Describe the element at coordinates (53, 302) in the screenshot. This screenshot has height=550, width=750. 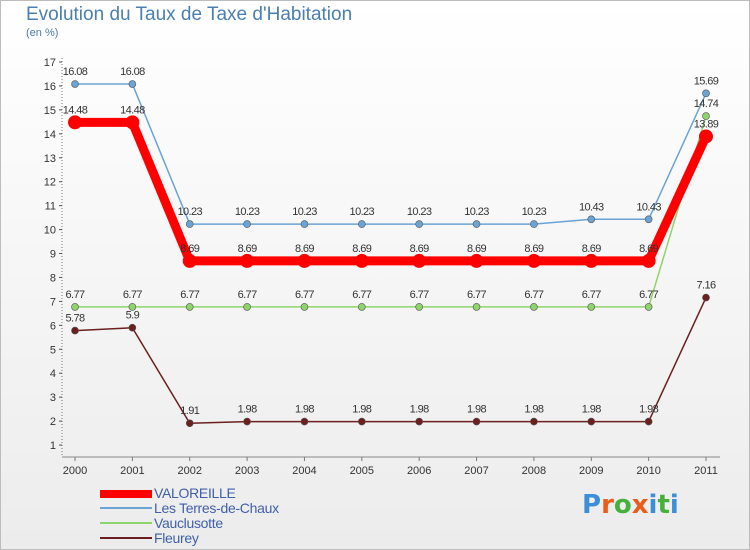
I see `y-tick-label: 7` at that location.